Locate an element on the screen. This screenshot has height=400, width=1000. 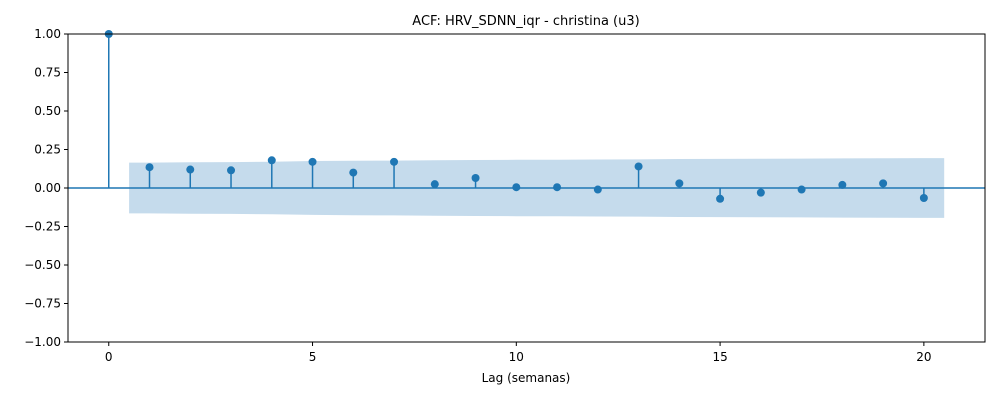
y-tick-label: −0.50 is located at coordinates (42, 265).